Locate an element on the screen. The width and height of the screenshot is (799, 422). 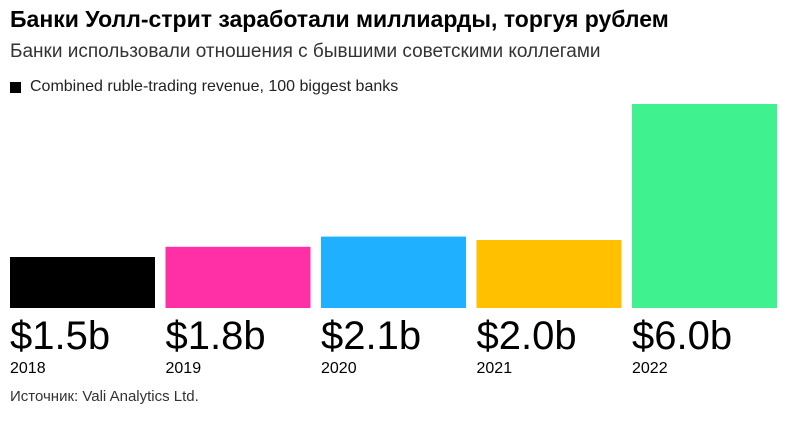
year-label-2022: 2022 is located at coordinates (650, 368).